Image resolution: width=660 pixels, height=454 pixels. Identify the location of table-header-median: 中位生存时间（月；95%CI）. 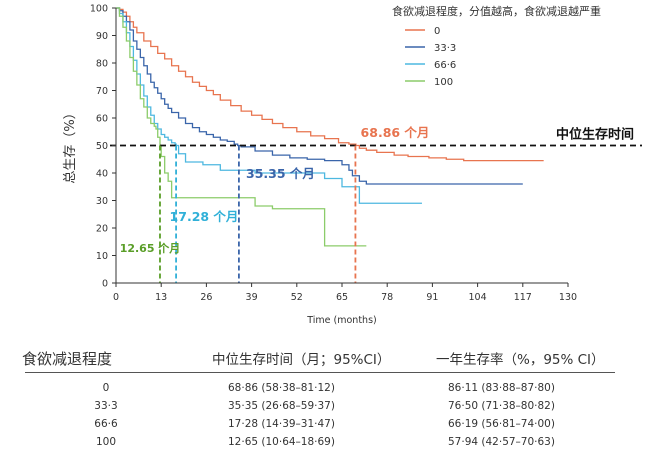
(301, 360).